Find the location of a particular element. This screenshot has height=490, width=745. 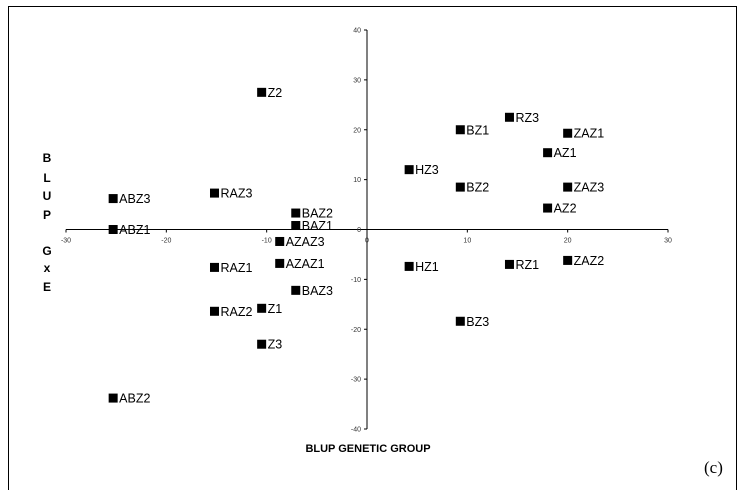

x-tick-label: 20 is located at coordinates (568, 241).